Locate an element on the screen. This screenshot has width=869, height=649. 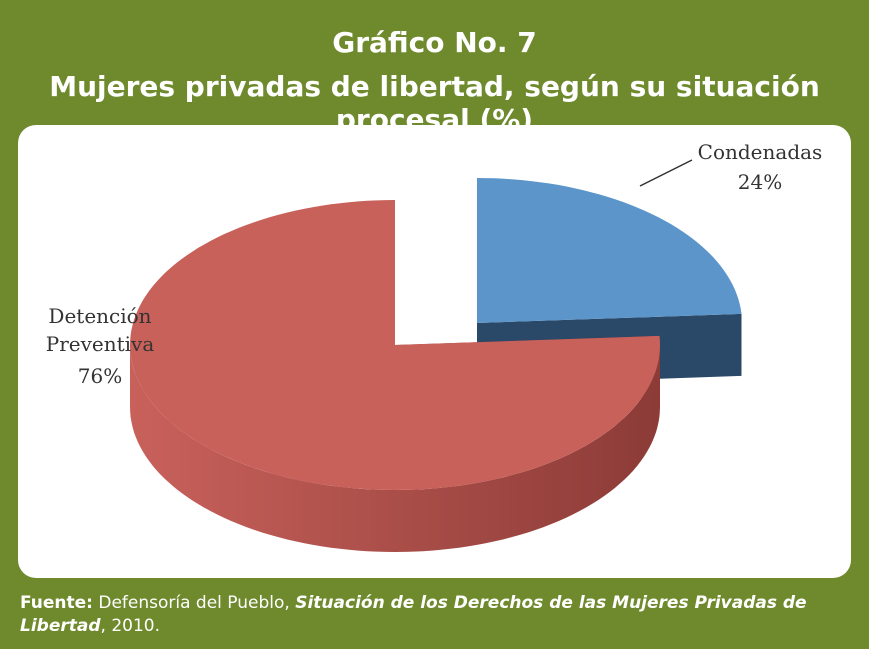
value-label: 76% is located at coordinates (100, 376).